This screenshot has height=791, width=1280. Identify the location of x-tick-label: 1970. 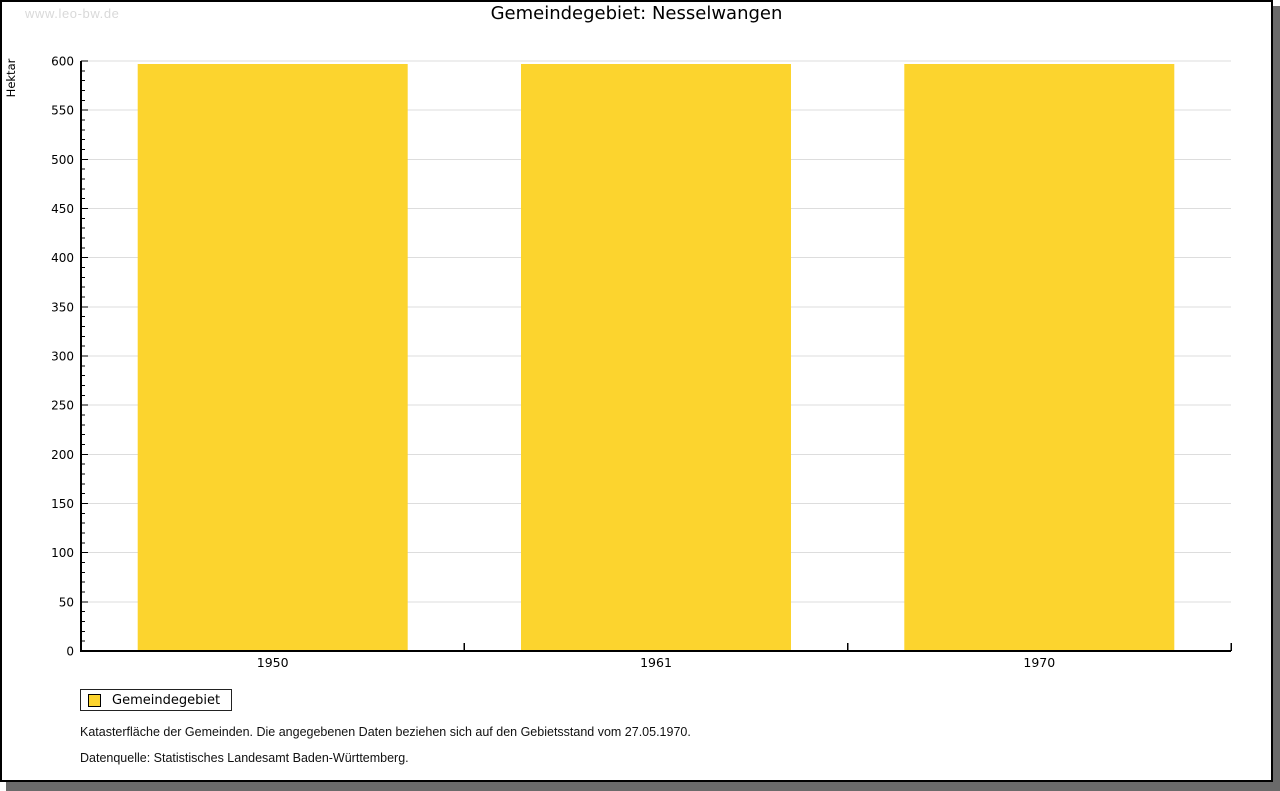
(1039, 662).